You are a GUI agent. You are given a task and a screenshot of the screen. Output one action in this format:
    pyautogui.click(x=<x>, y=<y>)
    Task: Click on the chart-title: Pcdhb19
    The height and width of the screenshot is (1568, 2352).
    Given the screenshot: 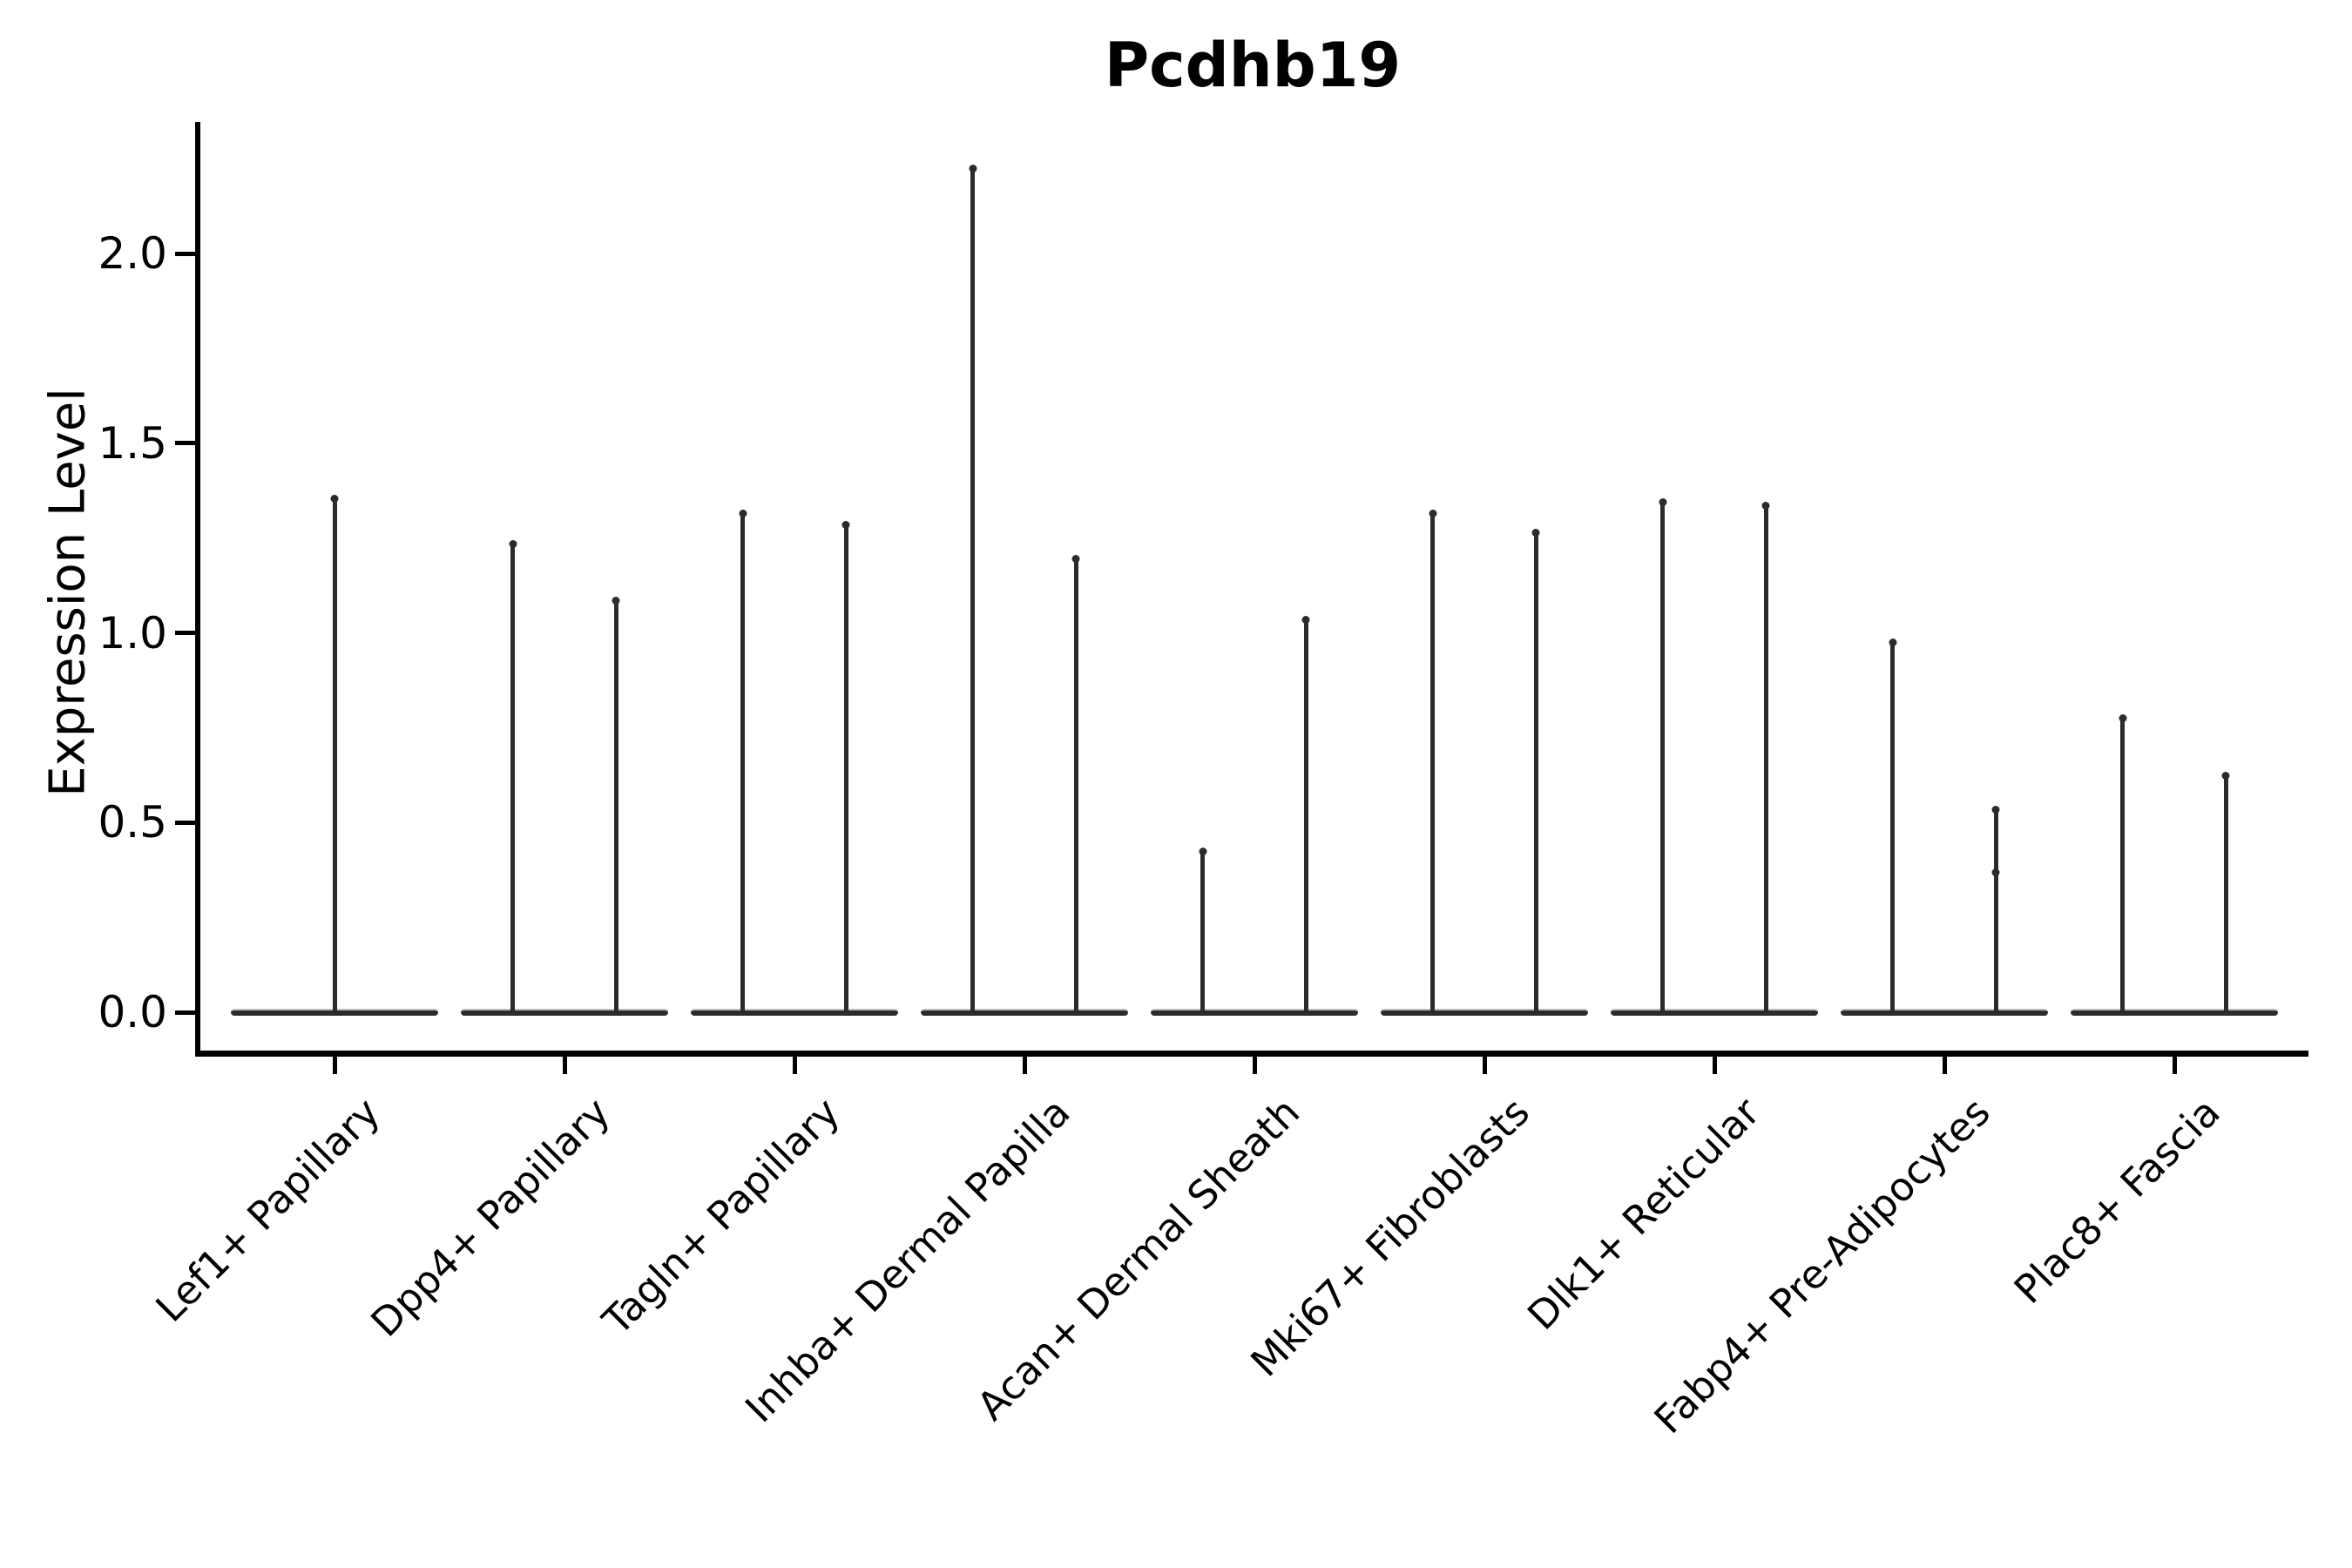 What is the action you would take?
    pyautogui.click(x=1253, y=66)
    